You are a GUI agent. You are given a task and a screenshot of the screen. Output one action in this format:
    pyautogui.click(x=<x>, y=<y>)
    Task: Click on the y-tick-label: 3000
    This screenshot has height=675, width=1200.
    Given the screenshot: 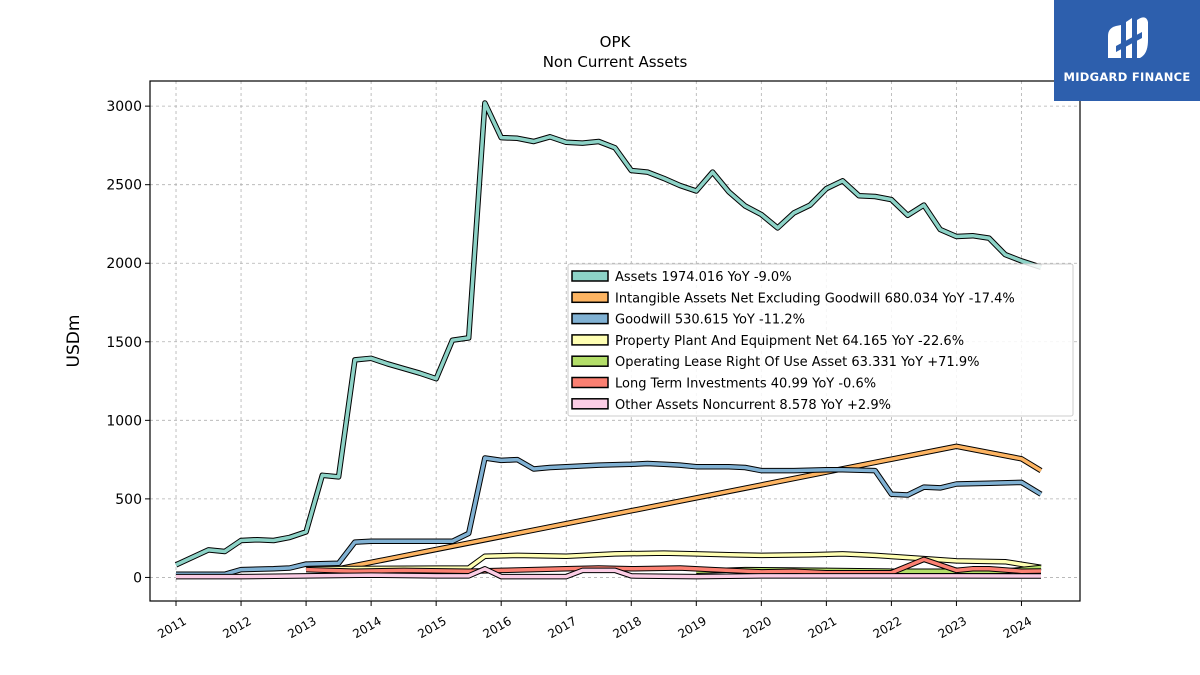 What is the action you would take?
    pyautogui.click(x=124, y=107)
    